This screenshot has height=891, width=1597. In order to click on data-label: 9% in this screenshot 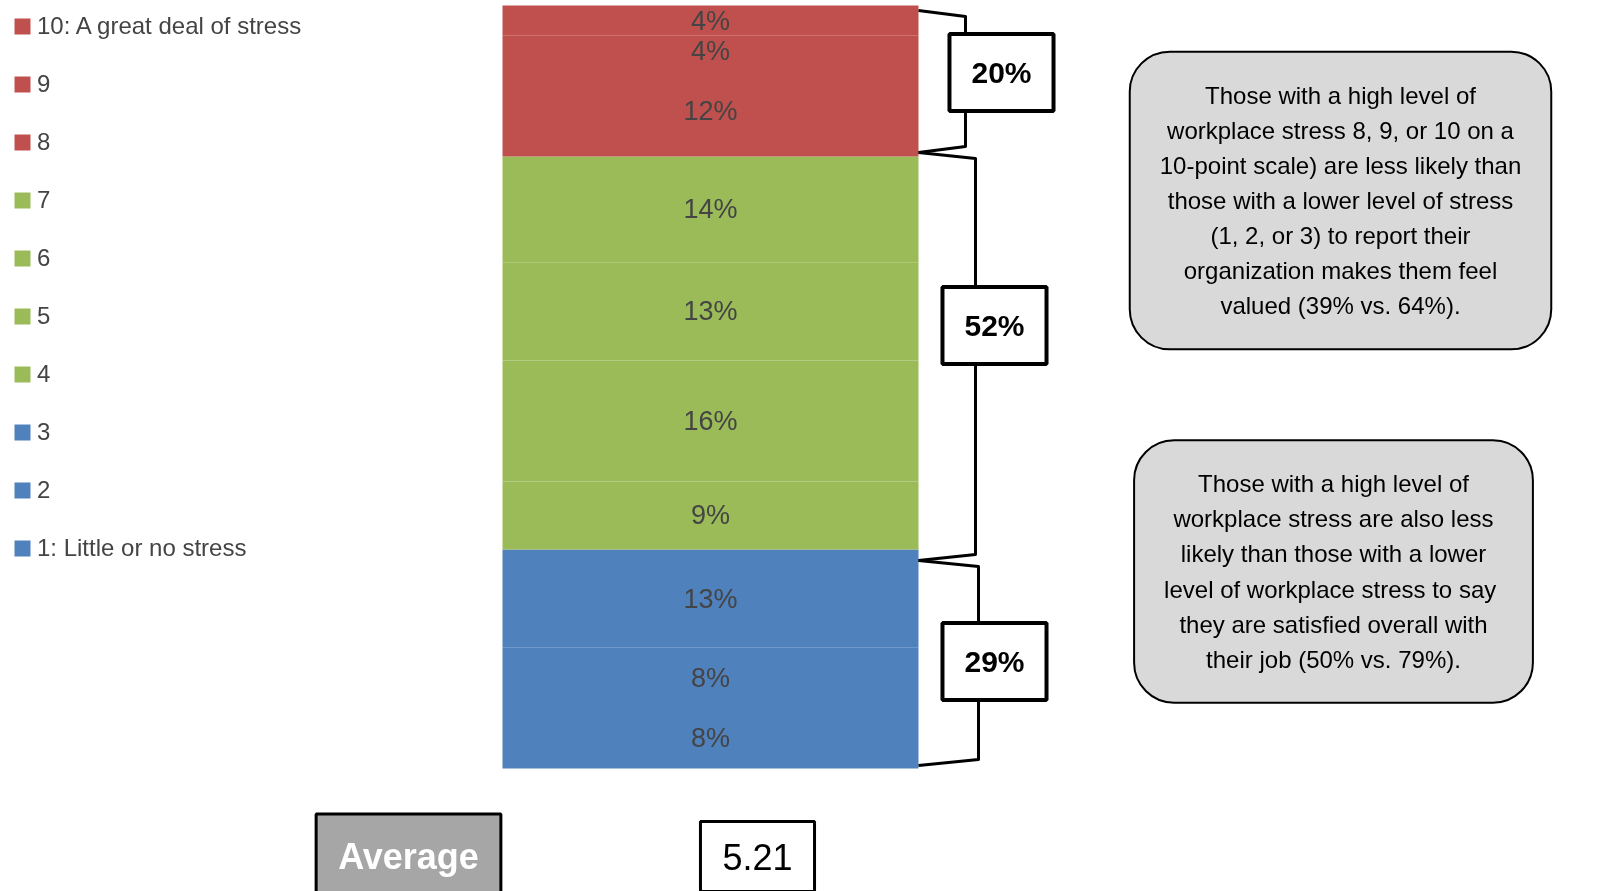, I will do `click(710, 515)`.